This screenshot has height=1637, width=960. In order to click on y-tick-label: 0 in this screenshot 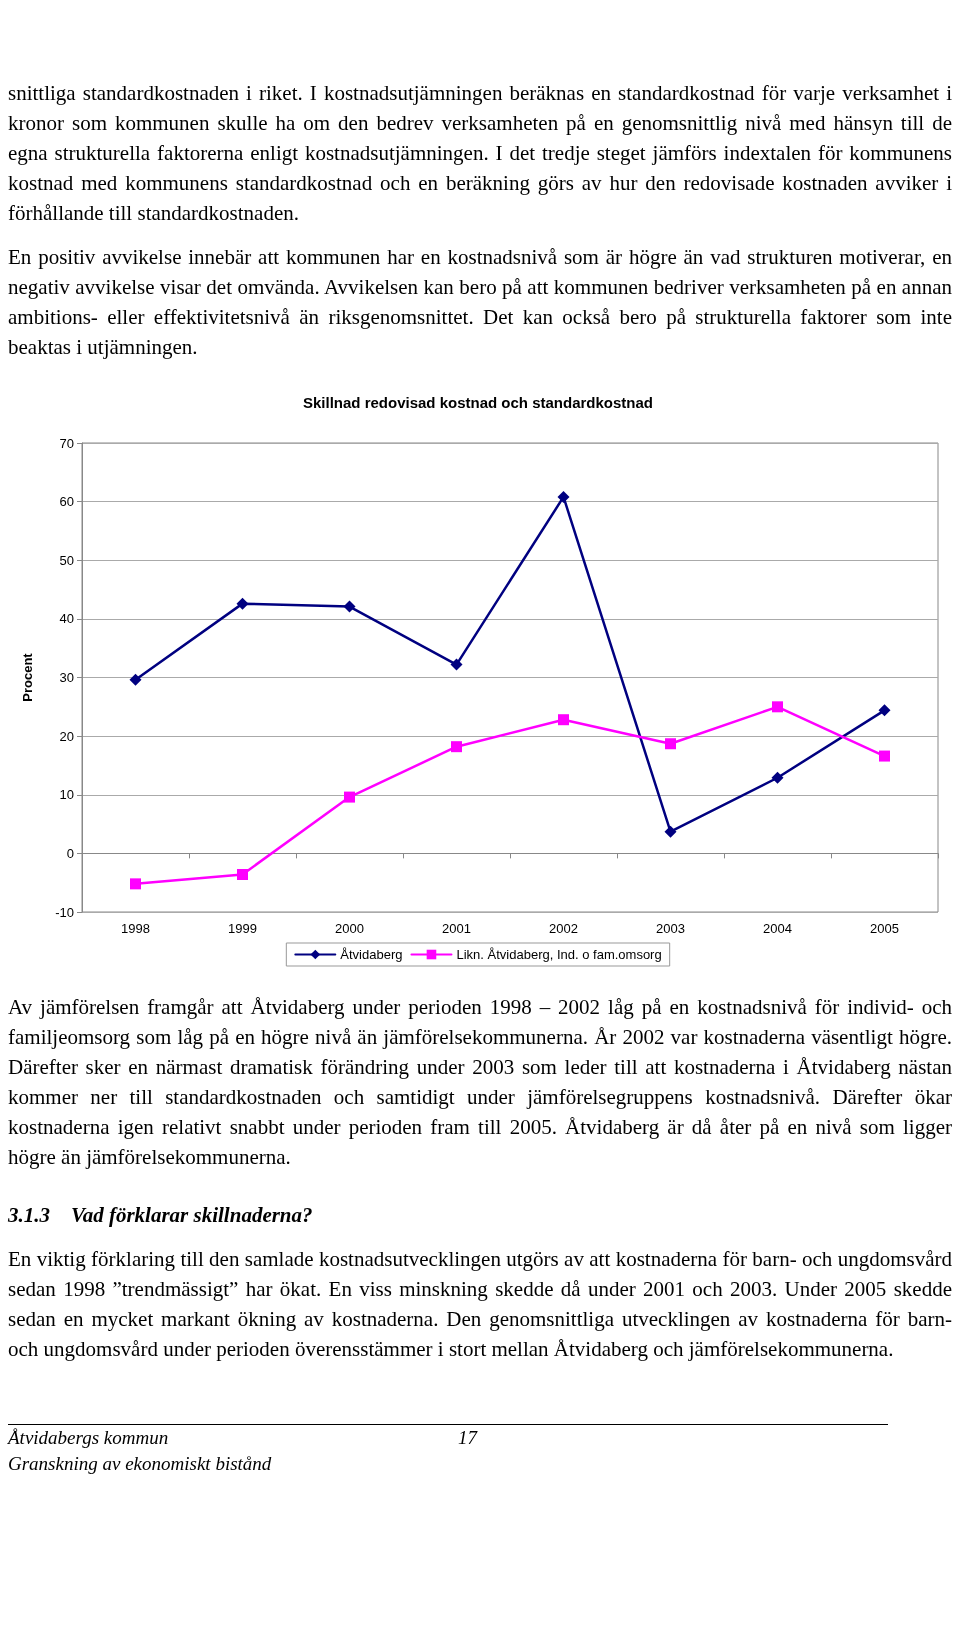, I will do `click(70, 853)`.